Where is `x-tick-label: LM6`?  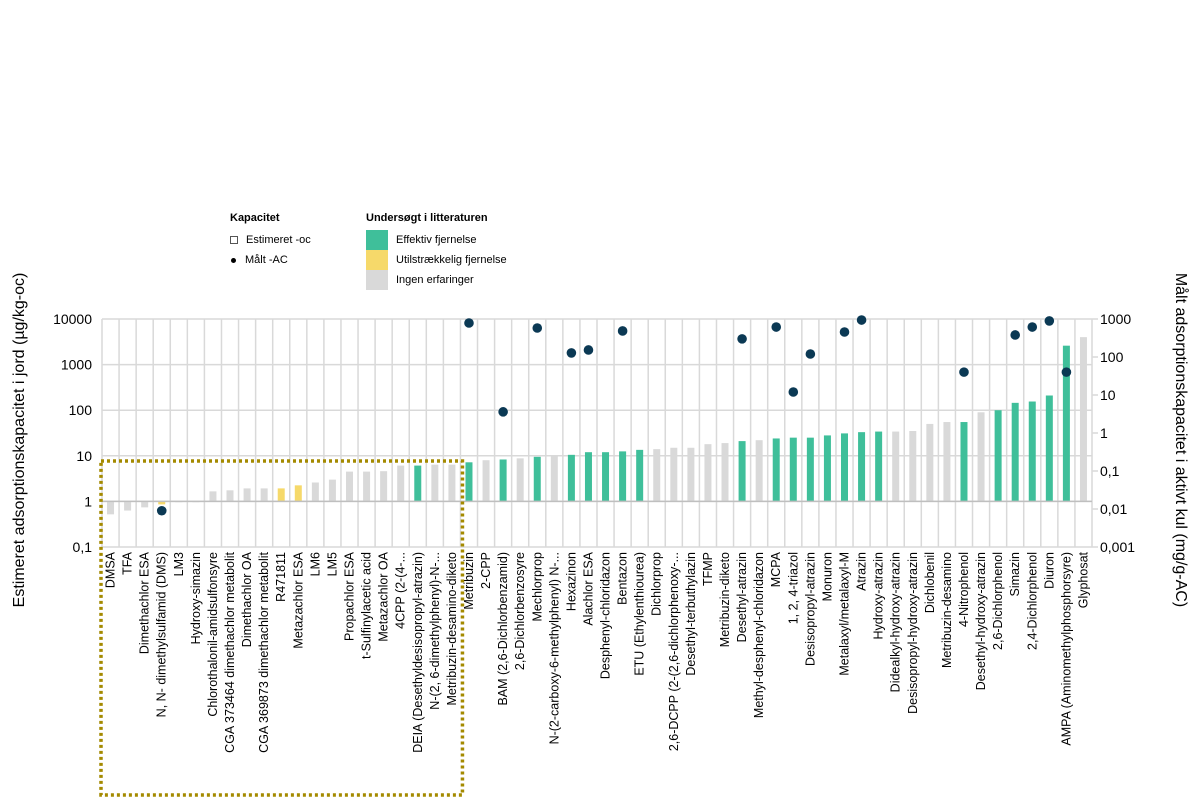
x-tick-label: LM6 is located at coordinates (315, 564).